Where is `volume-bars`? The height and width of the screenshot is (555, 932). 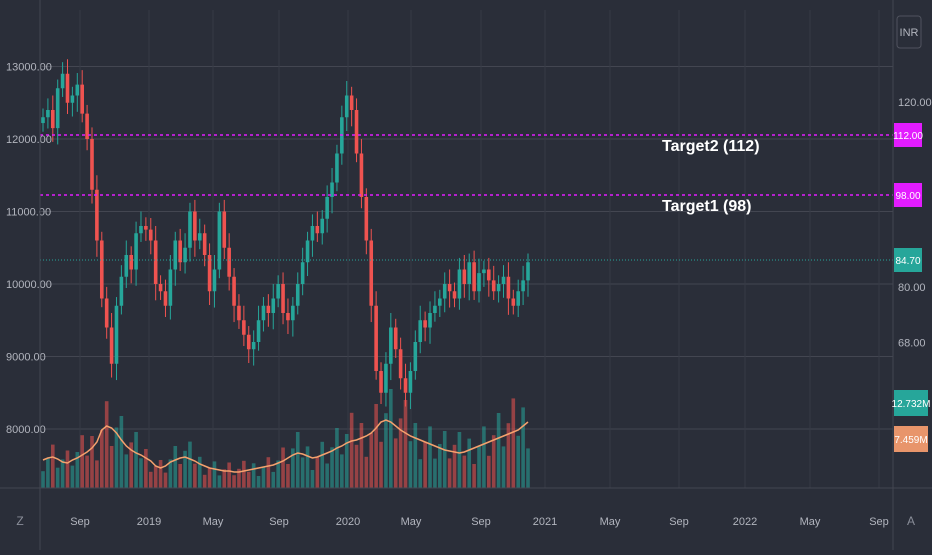 volume-bars is located at coordinates (285, 438).